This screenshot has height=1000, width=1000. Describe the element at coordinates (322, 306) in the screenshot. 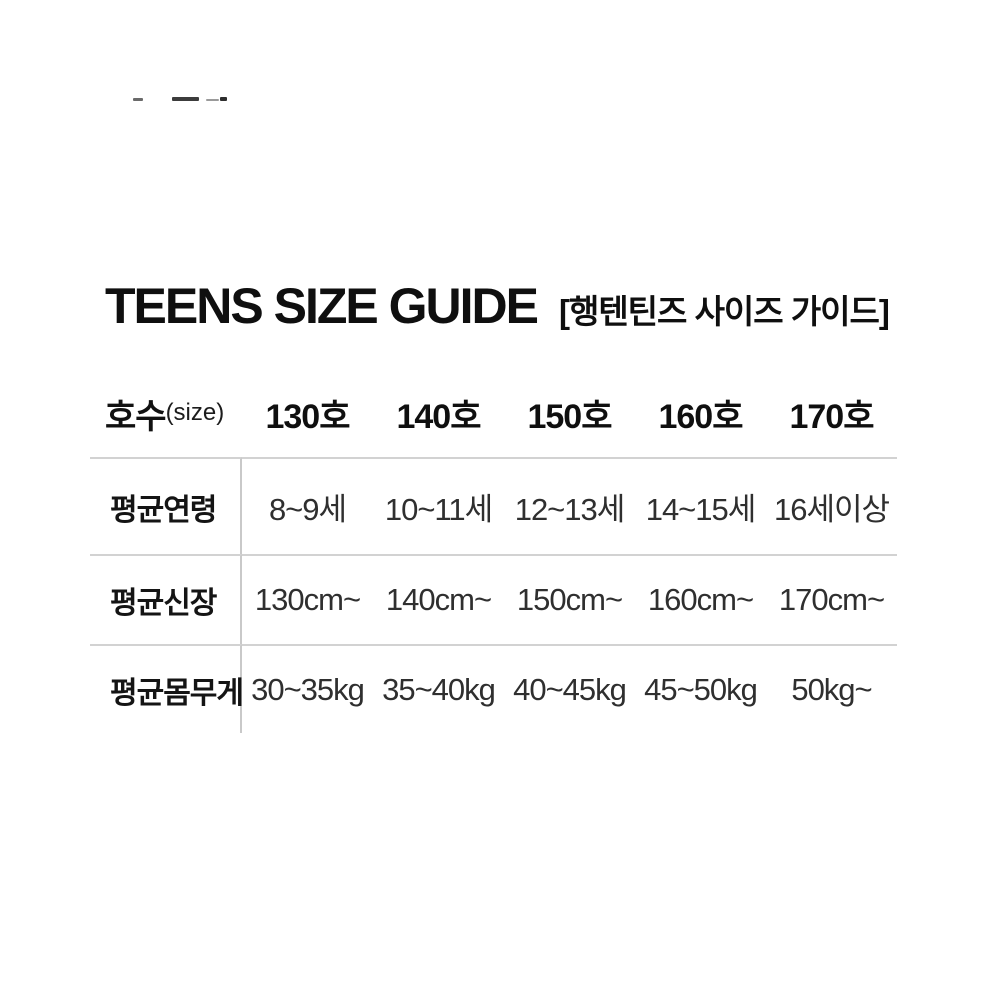

I see `title-english: TEENS SIZE GUIDE` at that location.